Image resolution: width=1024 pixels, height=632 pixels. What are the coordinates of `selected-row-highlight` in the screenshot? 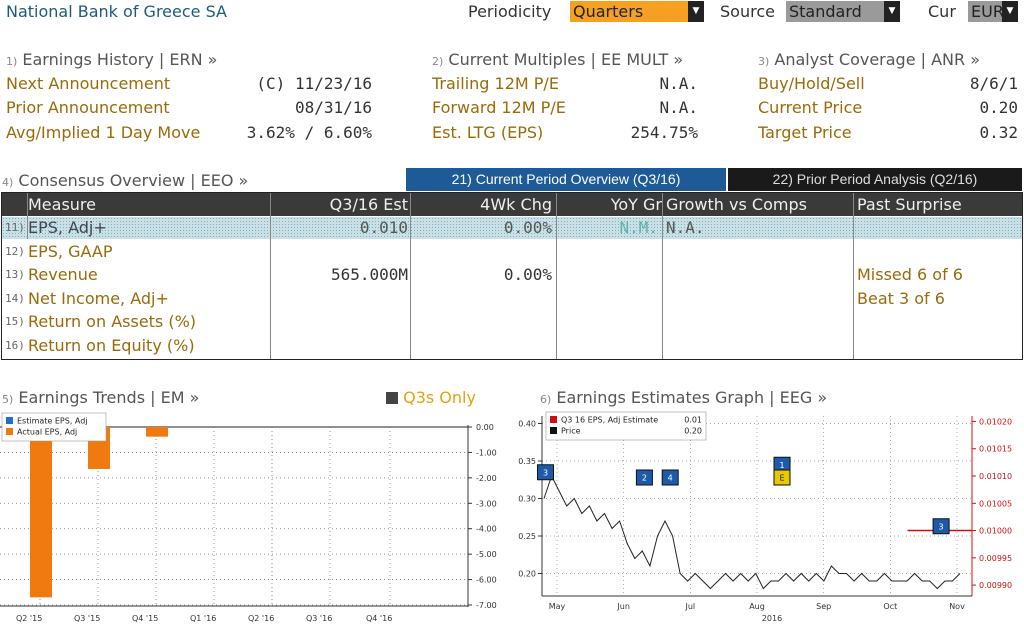 It's located at (512, 228).